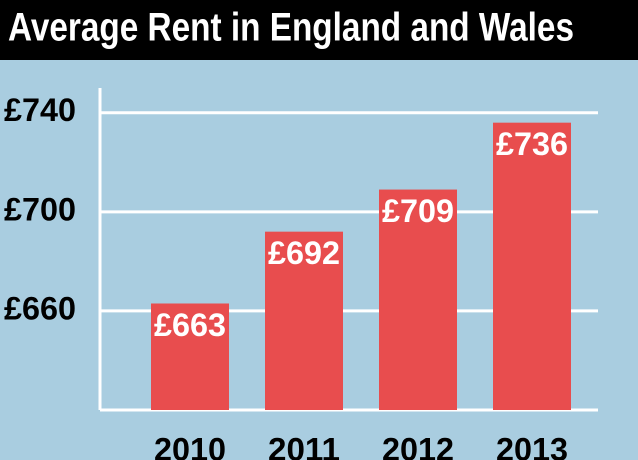 Image resolution: width=638 pixels, height=460 pixels. Describe the element at coordinates (291, 28) in the screenshot. I see `chart-title: Average Rent in England and Wales` at that location.